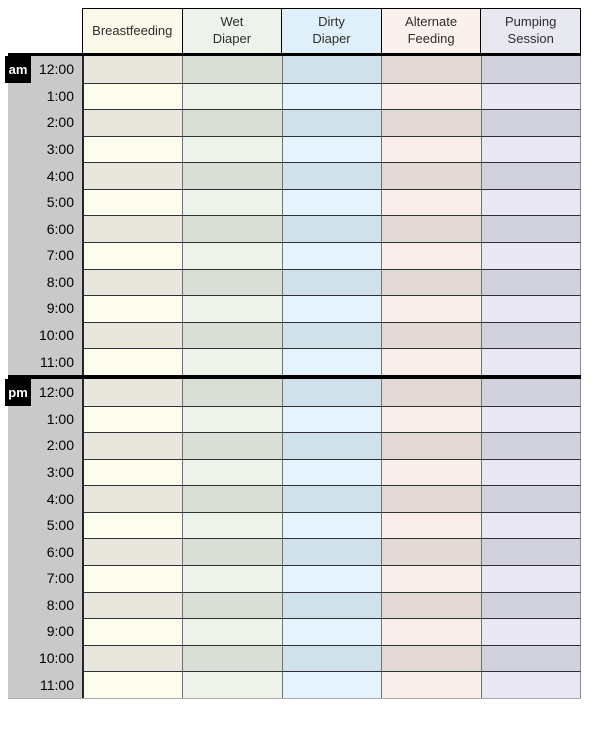 This screenshot has height=730, width=600. Describe the element at coordinates (45, 472) in the screenshot. I see `time-label-cell: 3:00` at that location.